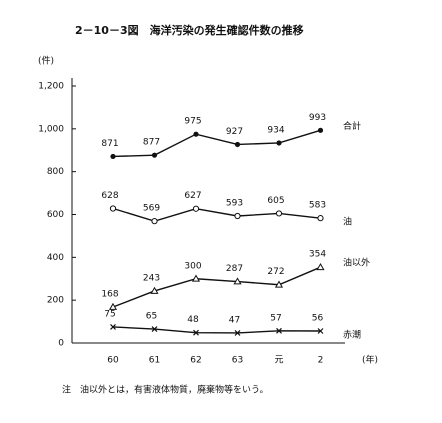 The width and height of the screenshot is (442, 423). What do you see at coordinates (109, 144) in the screenshot?
I see `data-label: 871` at bounding box center [109, 144].